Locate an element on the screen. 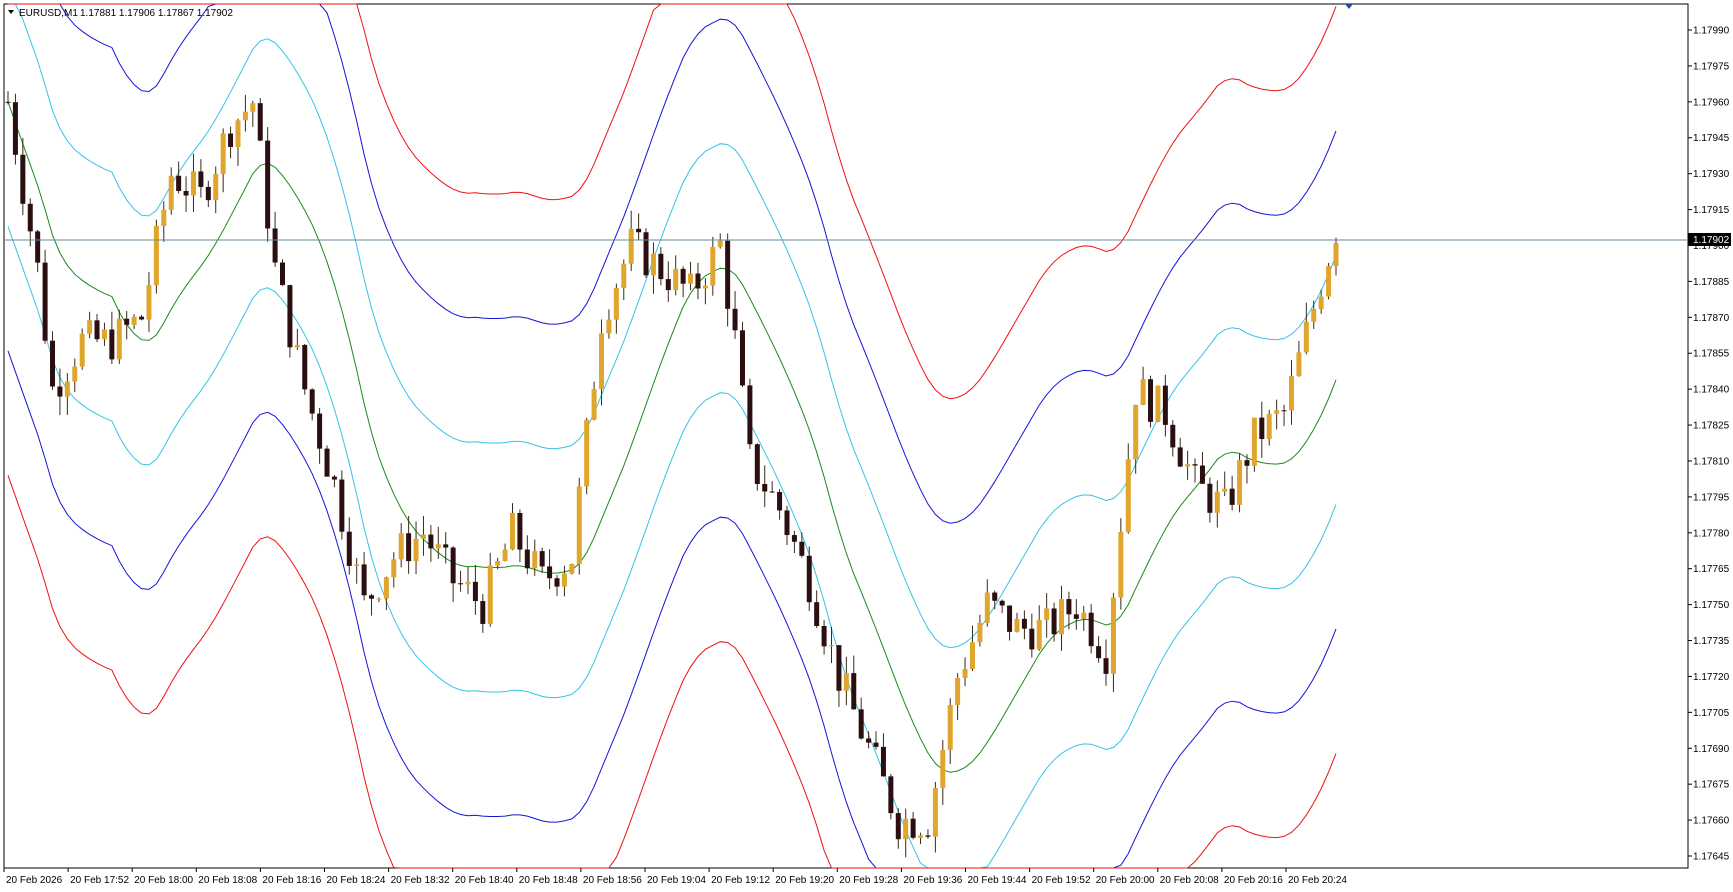  shift-marker-icon is located at coordinates (1349, 6).